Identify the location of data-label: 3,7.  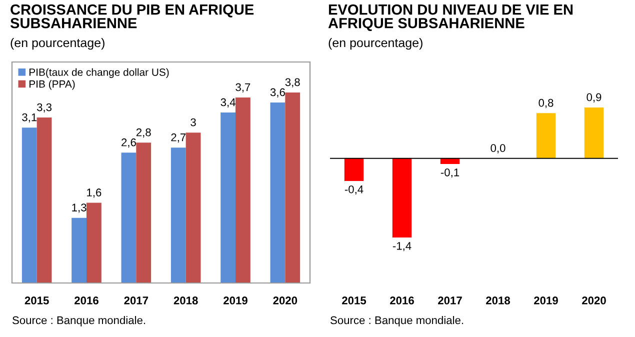
(243, 87).